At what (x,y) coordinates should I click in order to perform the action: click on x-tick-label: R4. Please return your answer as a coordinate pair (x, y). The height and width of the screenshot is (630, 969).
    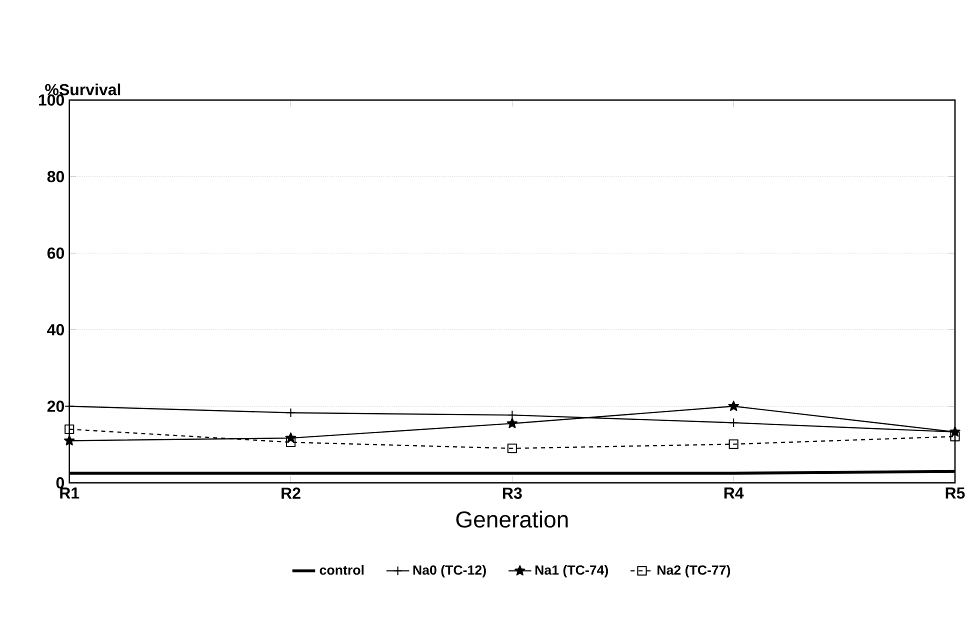
    Looking at the image, I should click on (734, 493).